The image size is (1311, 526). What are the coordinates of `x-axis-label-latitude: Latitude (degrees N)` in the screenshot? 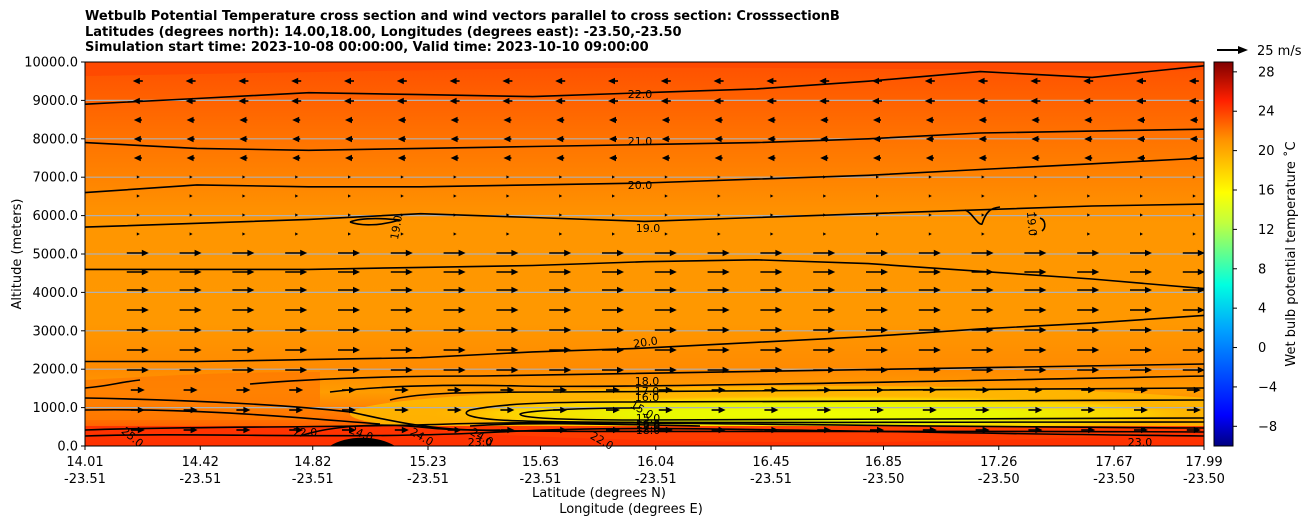 It's located at (599, 493).